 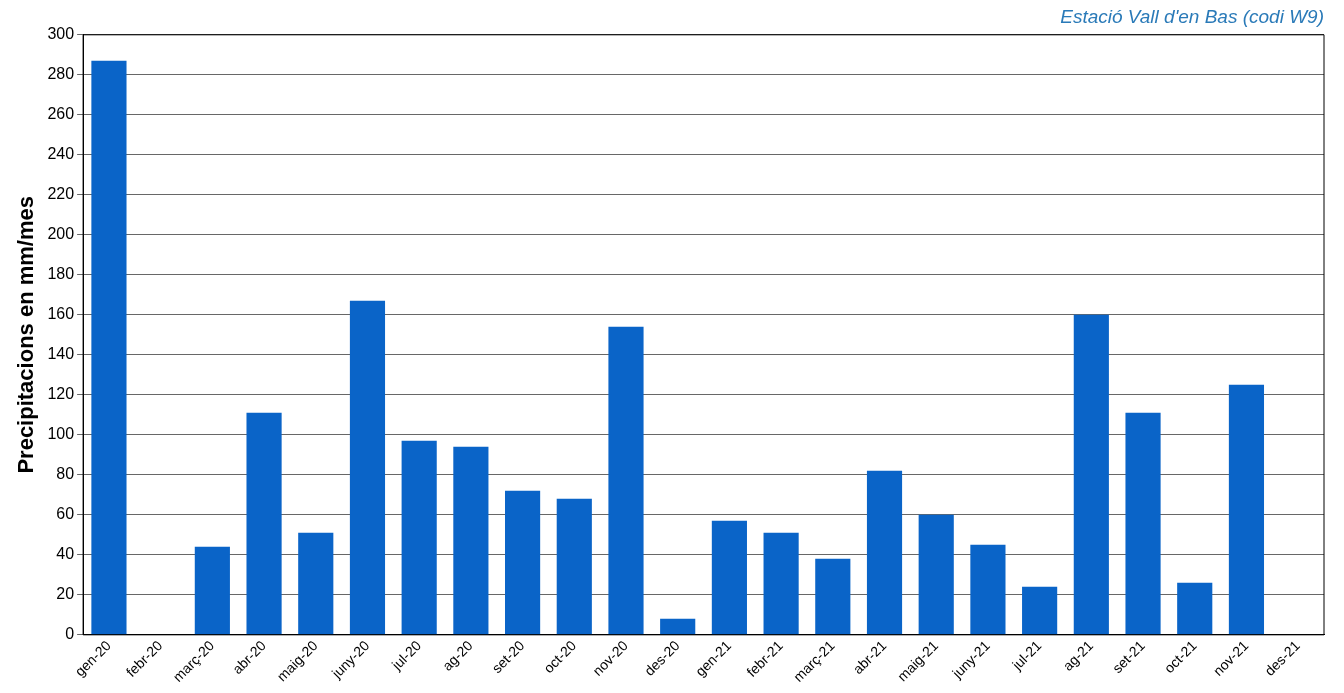 What do you see at coordinates (61, 234) in the screenshot?
I see `y-tick-label: 200` at bounding box center [61, 234].